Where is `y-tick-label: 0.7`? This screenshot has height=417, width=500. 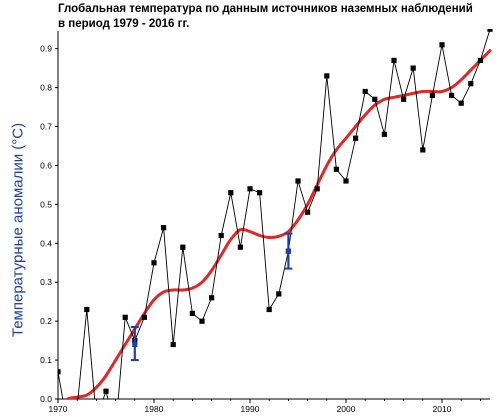 y-tick-label: 0.7 is located at coordinates (46, 127).